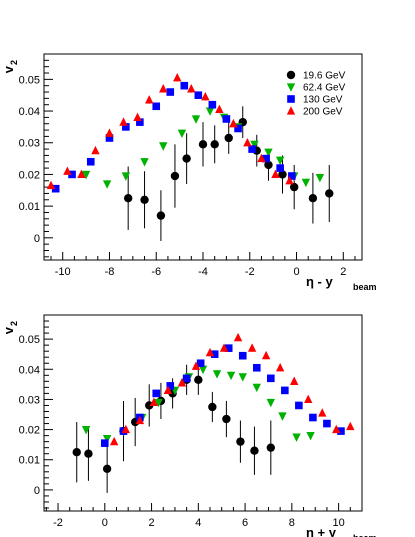 This screenshot has width=415, height=537. Describe the element at coordinates (29, 207) in the screenshot. I see `y-tick-label: 0.01` at that location.